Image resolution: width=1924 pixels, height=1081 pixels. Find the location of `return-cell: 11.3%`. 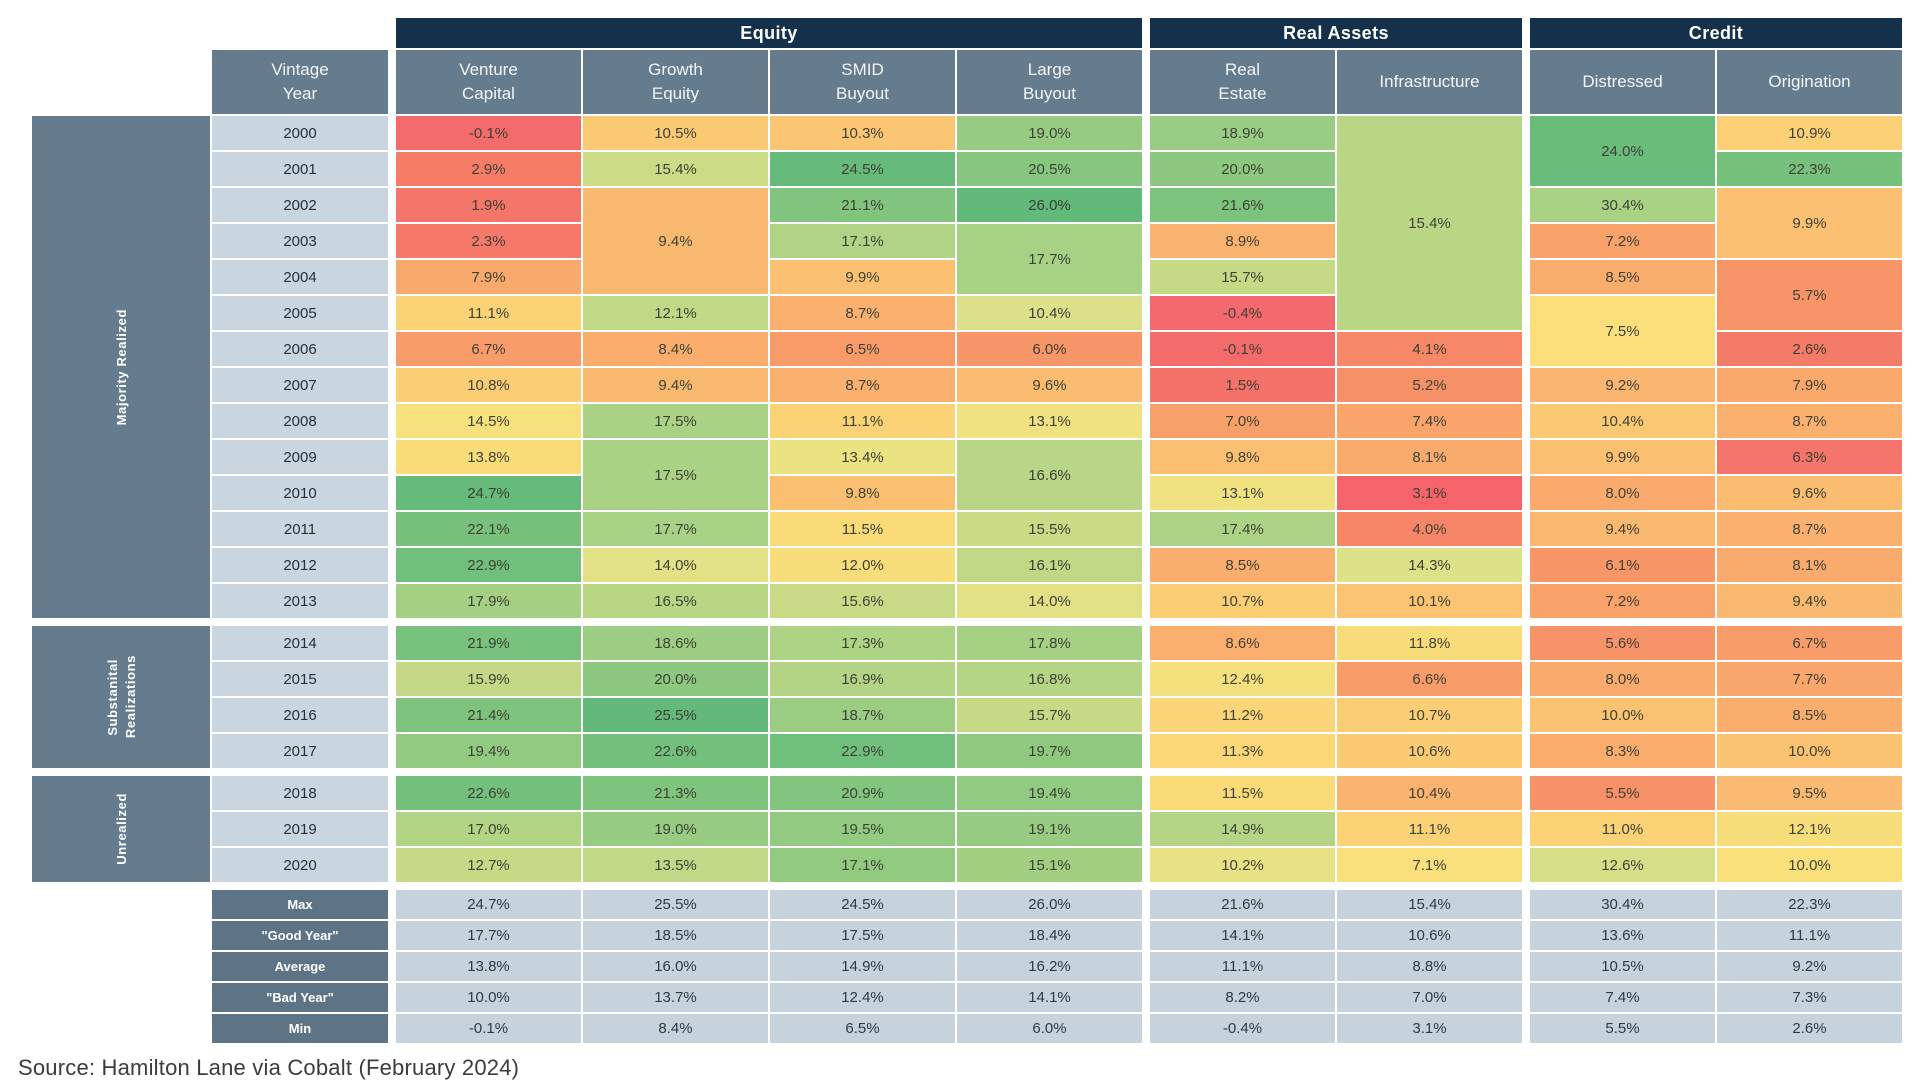

return-cell: 11.3% is located at coordinates (1242, 751).